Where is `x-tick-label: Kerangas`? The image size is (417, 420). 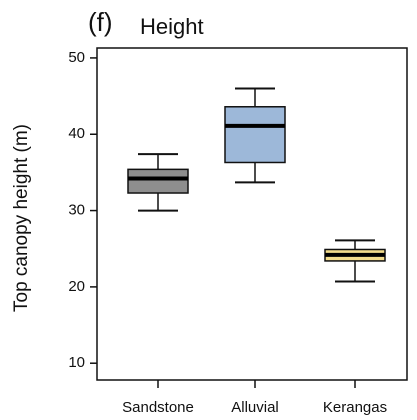 x-tick-label: Kerangas is located at coordinates (355, 407).